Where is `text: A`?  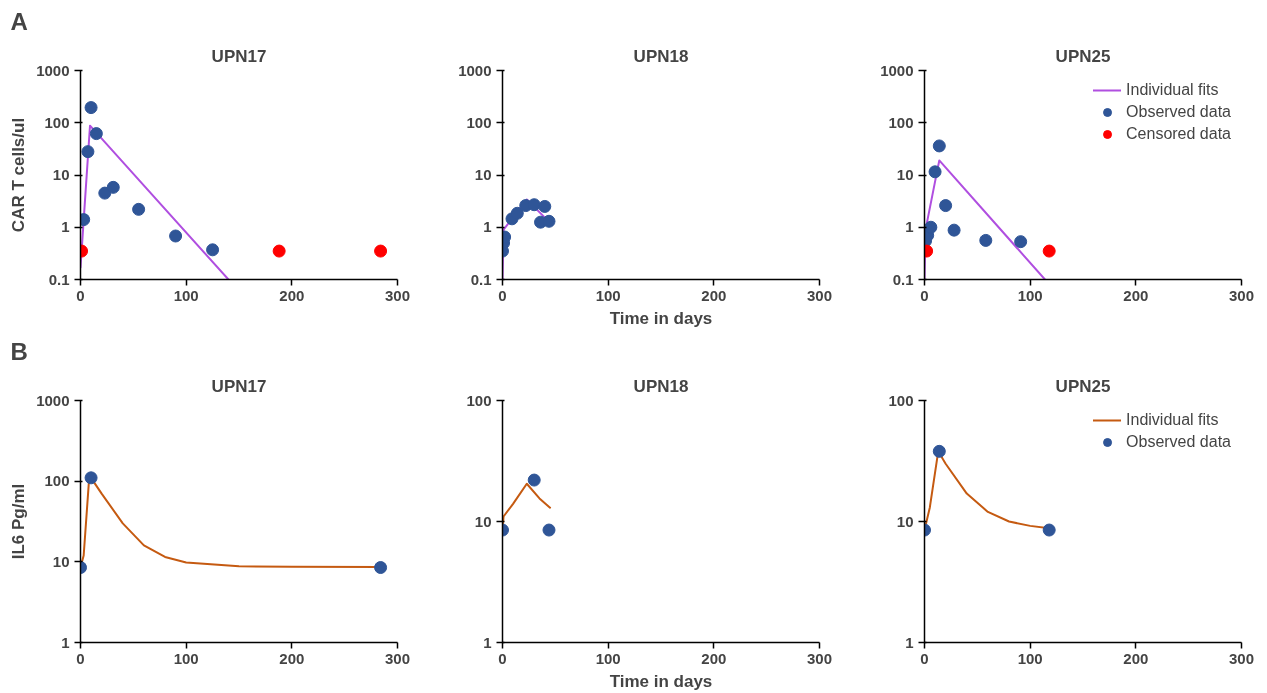
text: A is located at coordinates (19, 21).